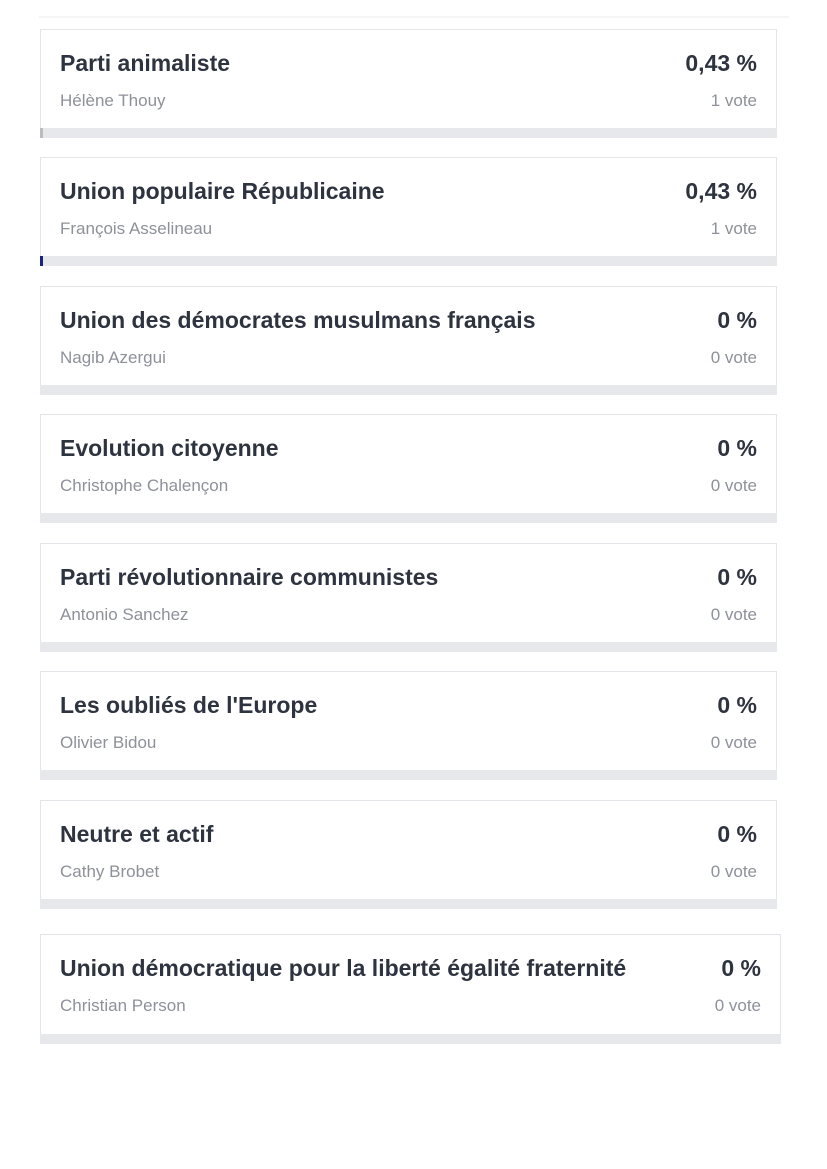 This screenshot has width=827, height=1169. What do you see at coordinates (408, 854) in the screenshot?
I see `result-card: Neutre et actif Cathy Brobet 0 % 0 vote` at bounding box center [408, 854].